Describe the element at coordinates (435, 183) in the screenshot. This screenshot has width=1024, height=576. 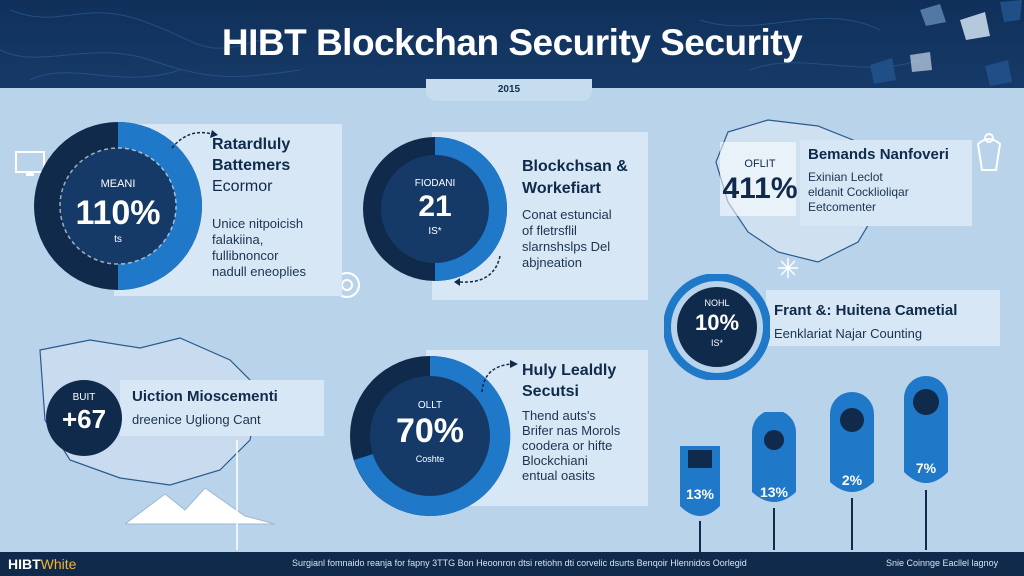
I see `donut-label-top-center: FIODANI` at that location.